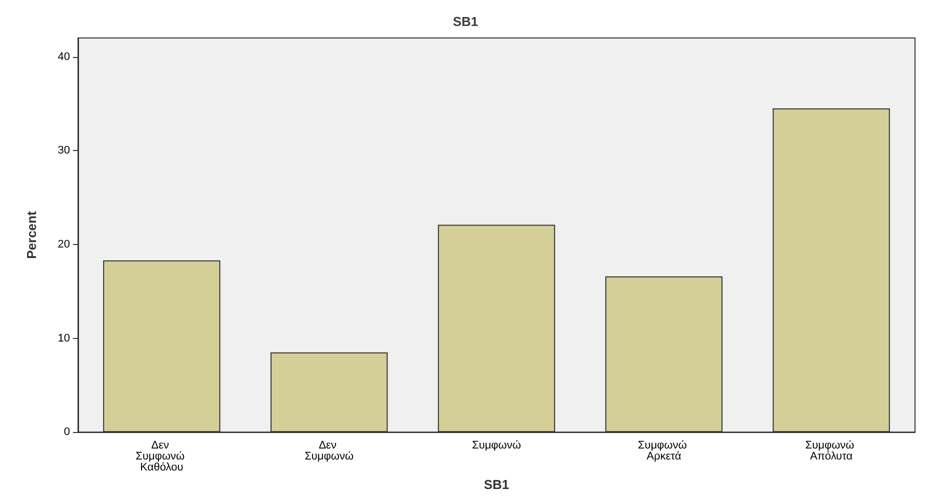  I want to click on chart-title: SB1, so click(465, 21).